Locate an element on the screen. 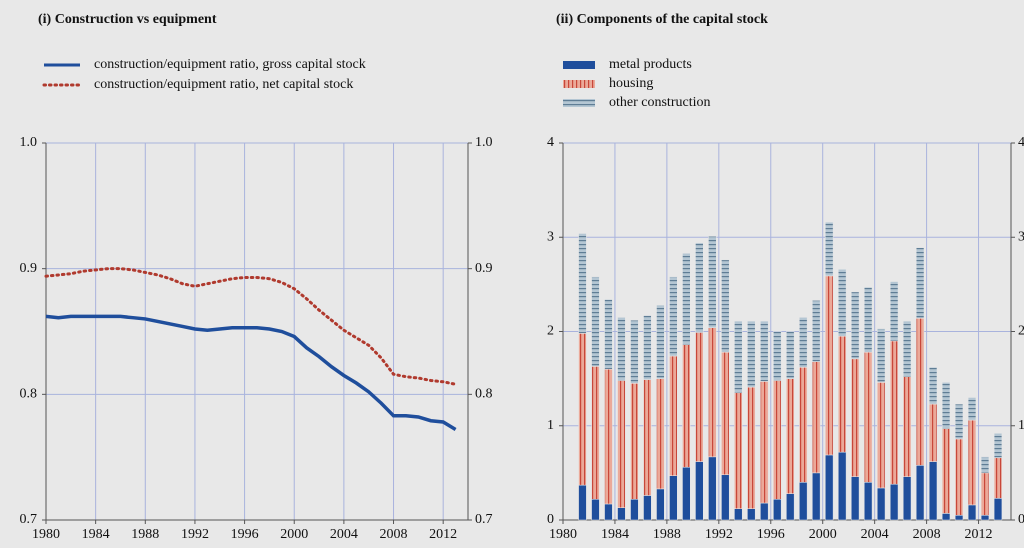 The image size is (1024, 548). x-tick-label: 1984 is located at coordinates (615, 534).